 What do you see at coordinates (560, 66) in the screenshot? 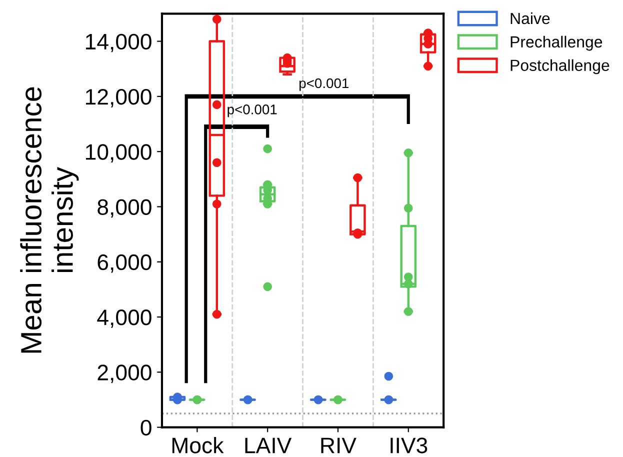
I see `legend-label: Postchallenge` at bounding box center [560, 66].